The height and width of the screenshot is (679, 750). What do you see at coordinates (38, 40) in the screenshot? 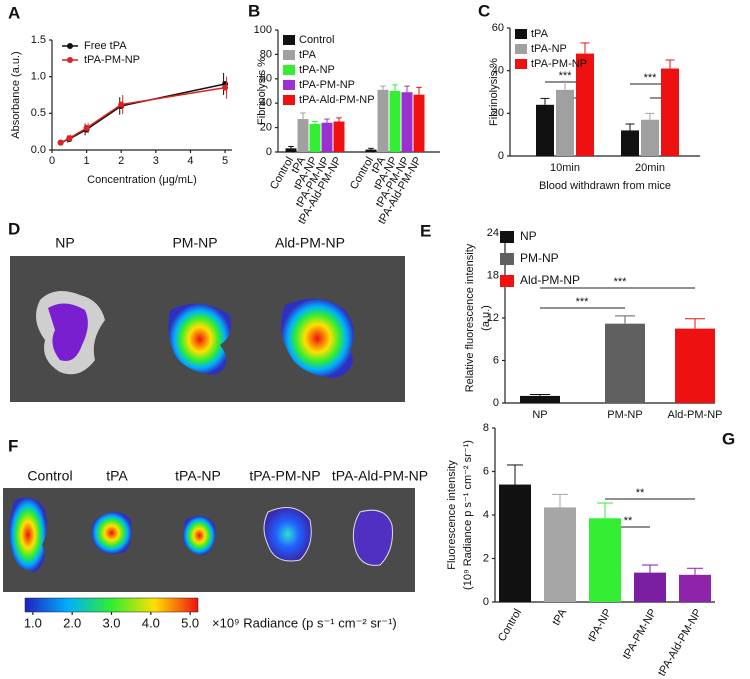
I see `y-tick-label: 1.5` at bounding box center [38, 40].